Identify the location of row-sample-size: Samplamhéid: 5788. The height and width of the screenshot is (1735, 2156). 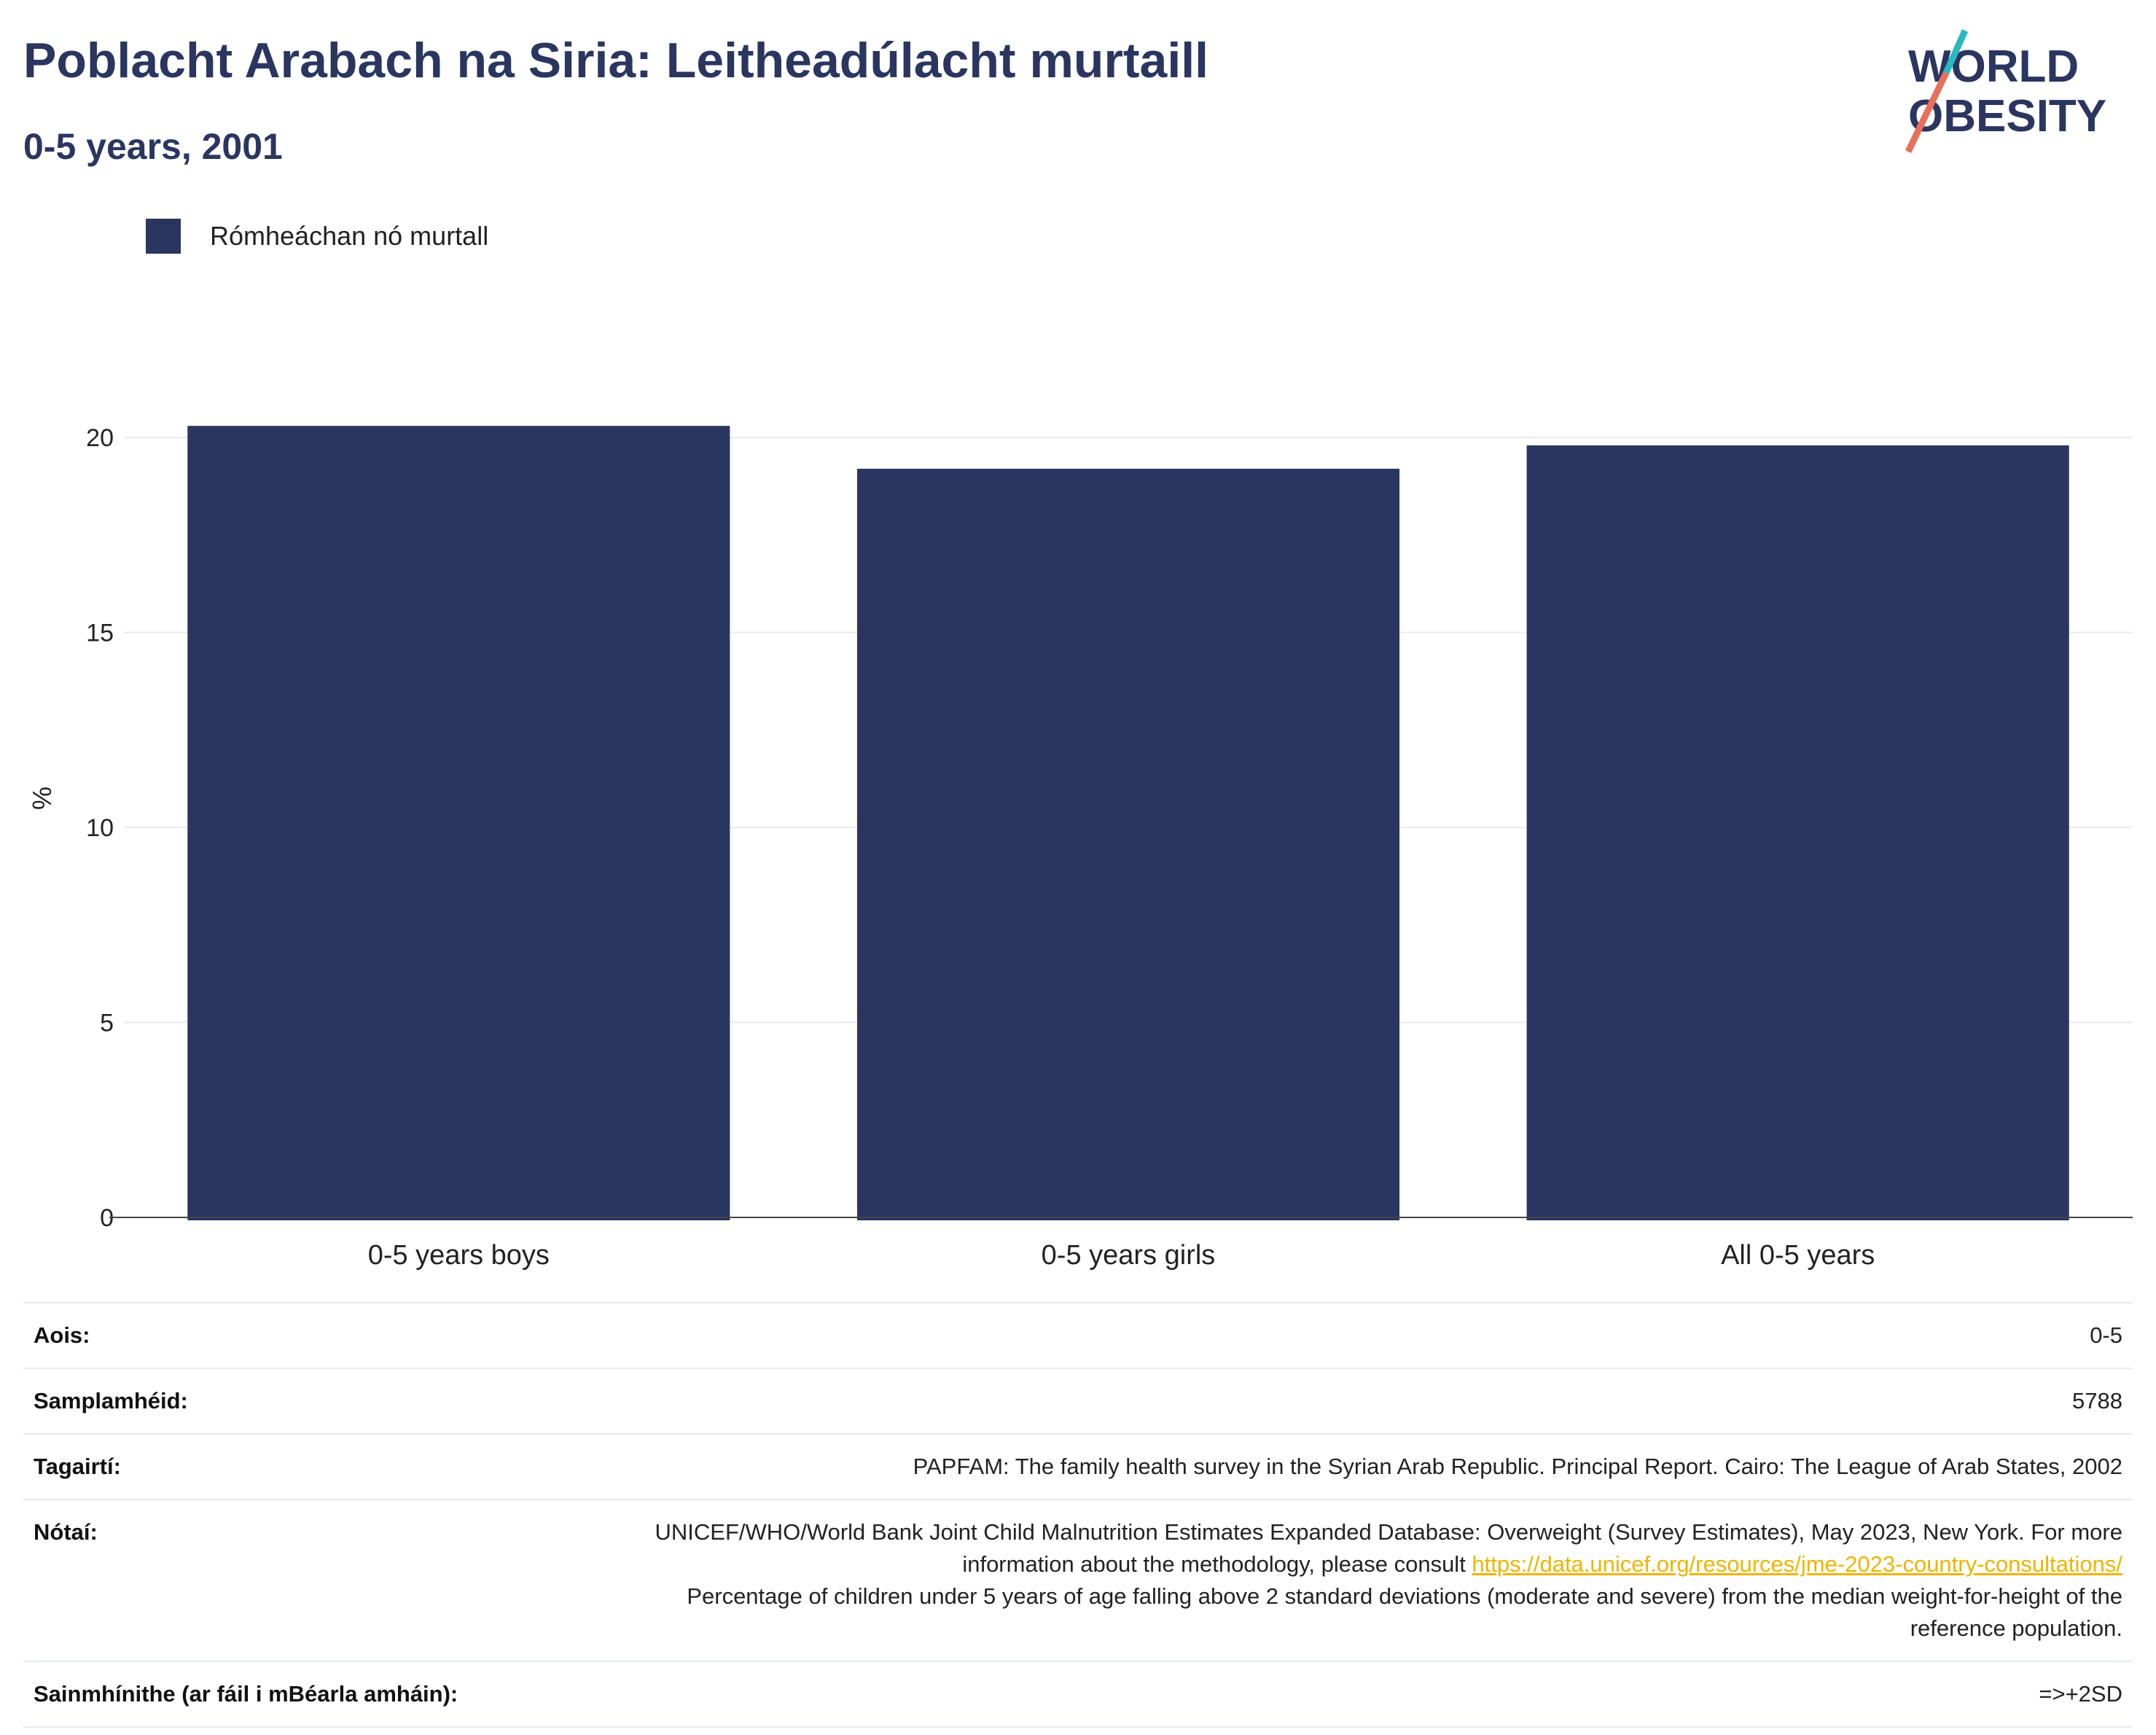
(1078, 1402).